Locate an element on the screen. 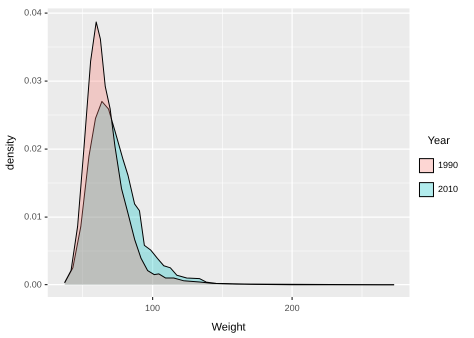 The width and height of the screenshot is (474, 338). y-tick-label: 0.01 is located at coordinates (33, 216).